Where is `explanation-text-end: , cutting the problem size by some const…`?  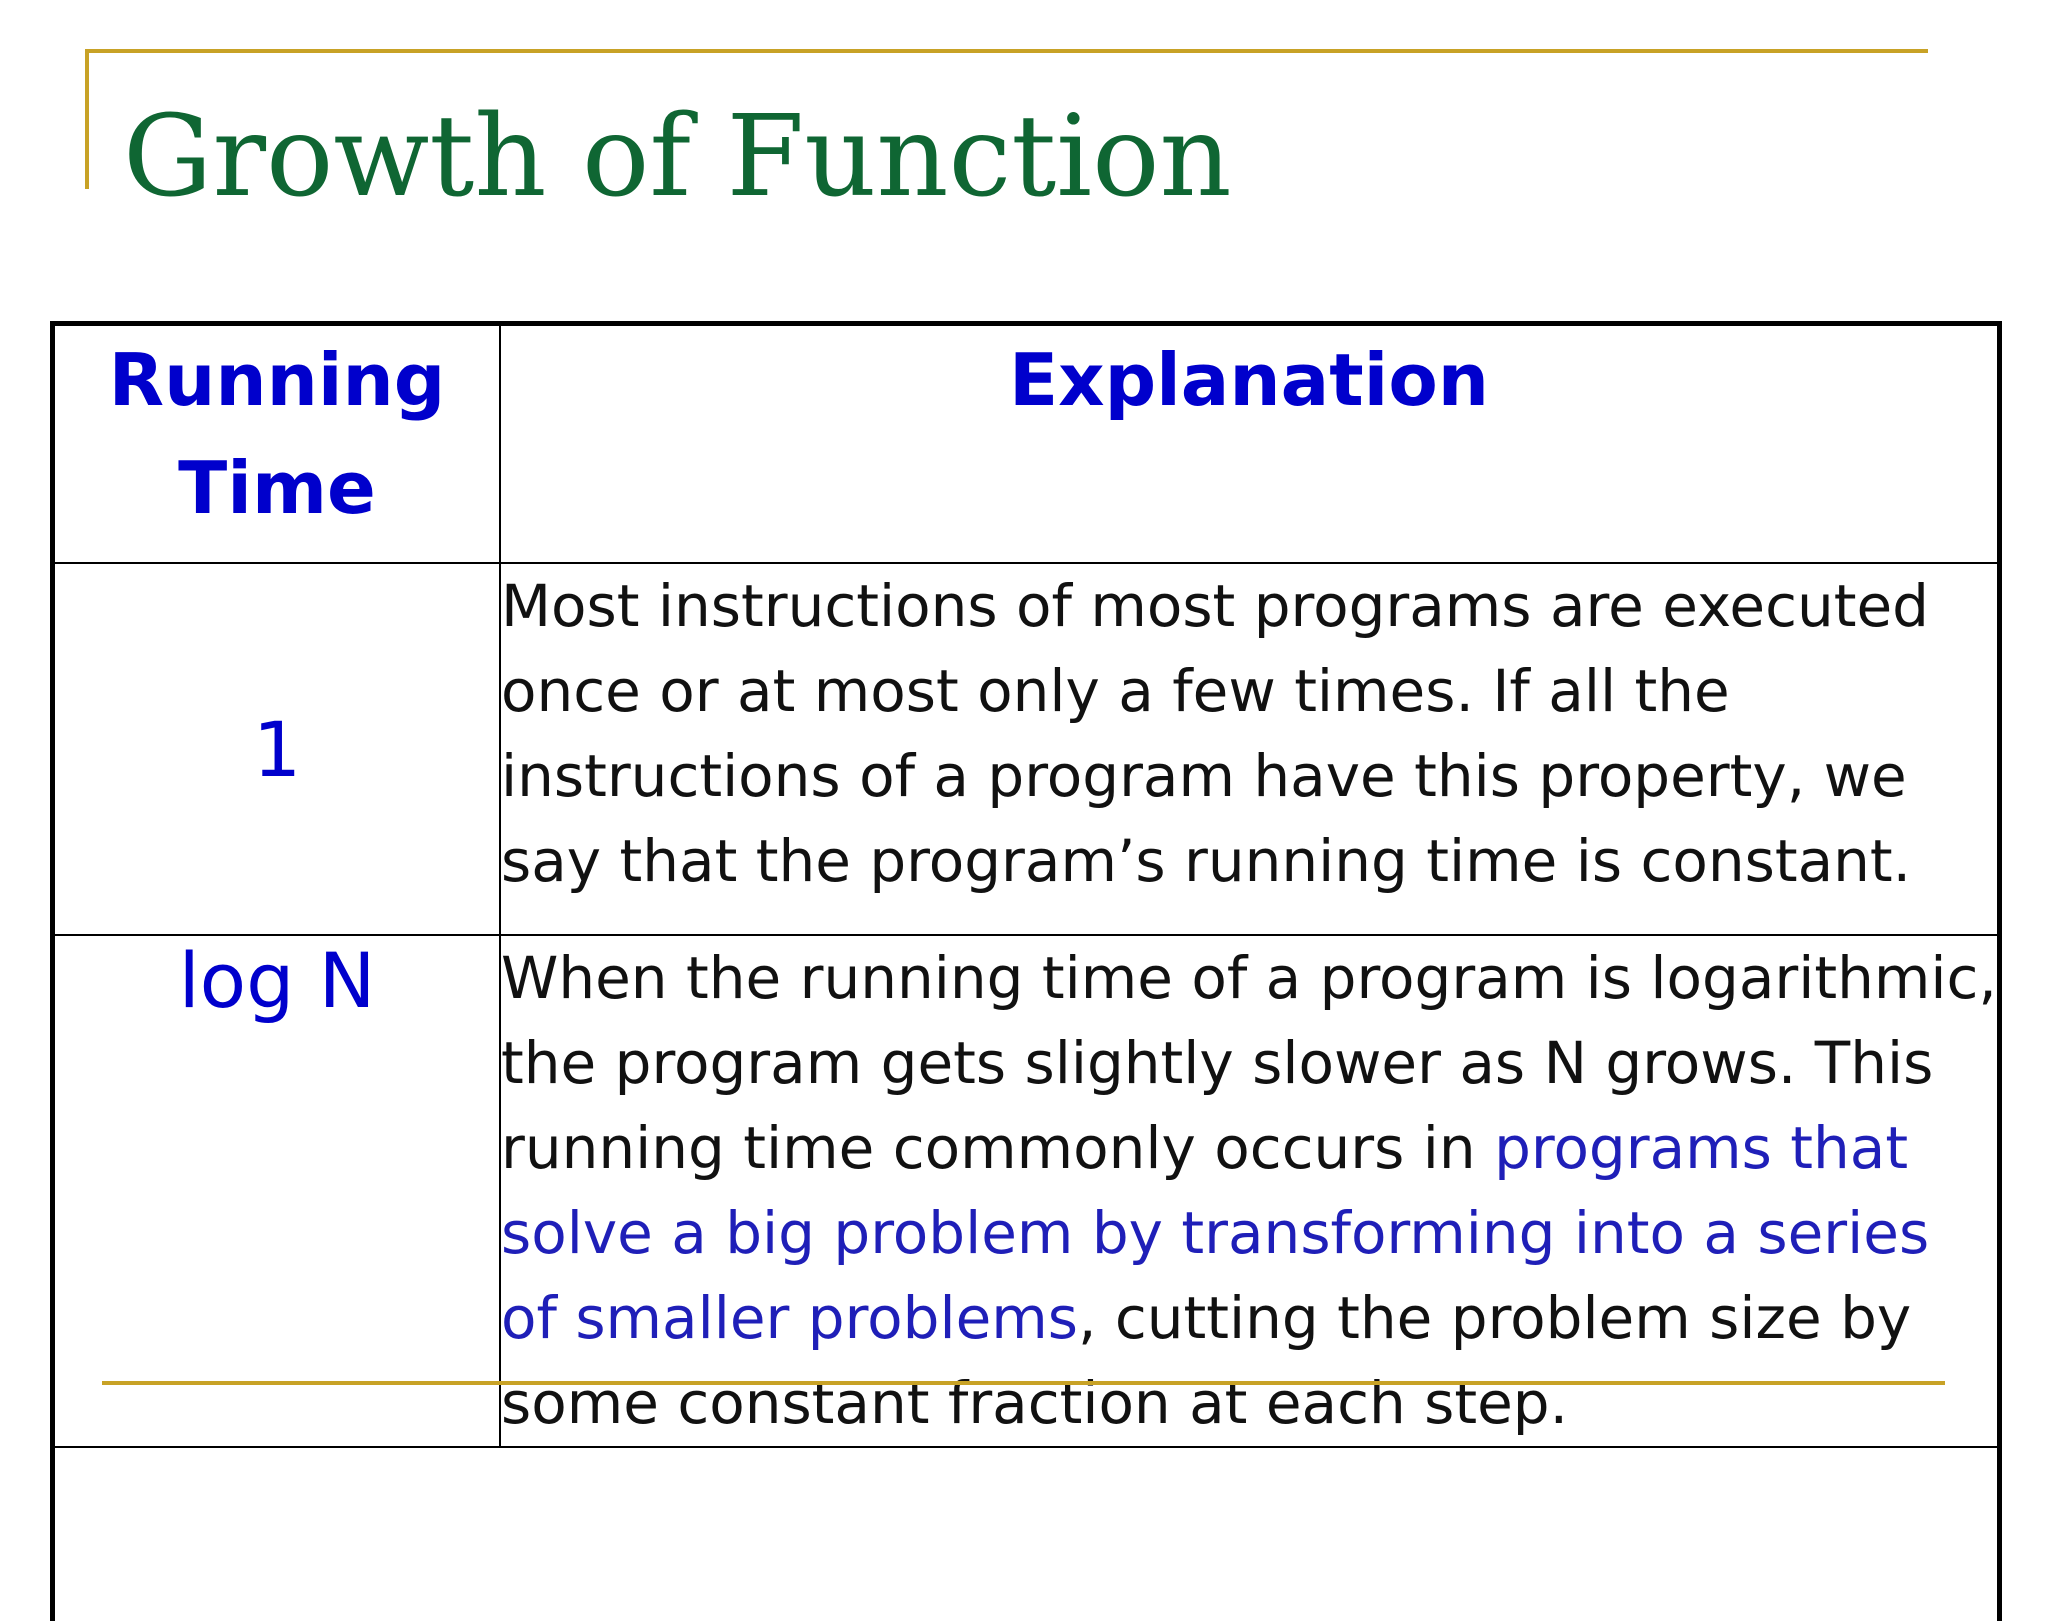
explanation-text-end: , cutting the problem size by some const… is located at coordinates (1206, 1360).